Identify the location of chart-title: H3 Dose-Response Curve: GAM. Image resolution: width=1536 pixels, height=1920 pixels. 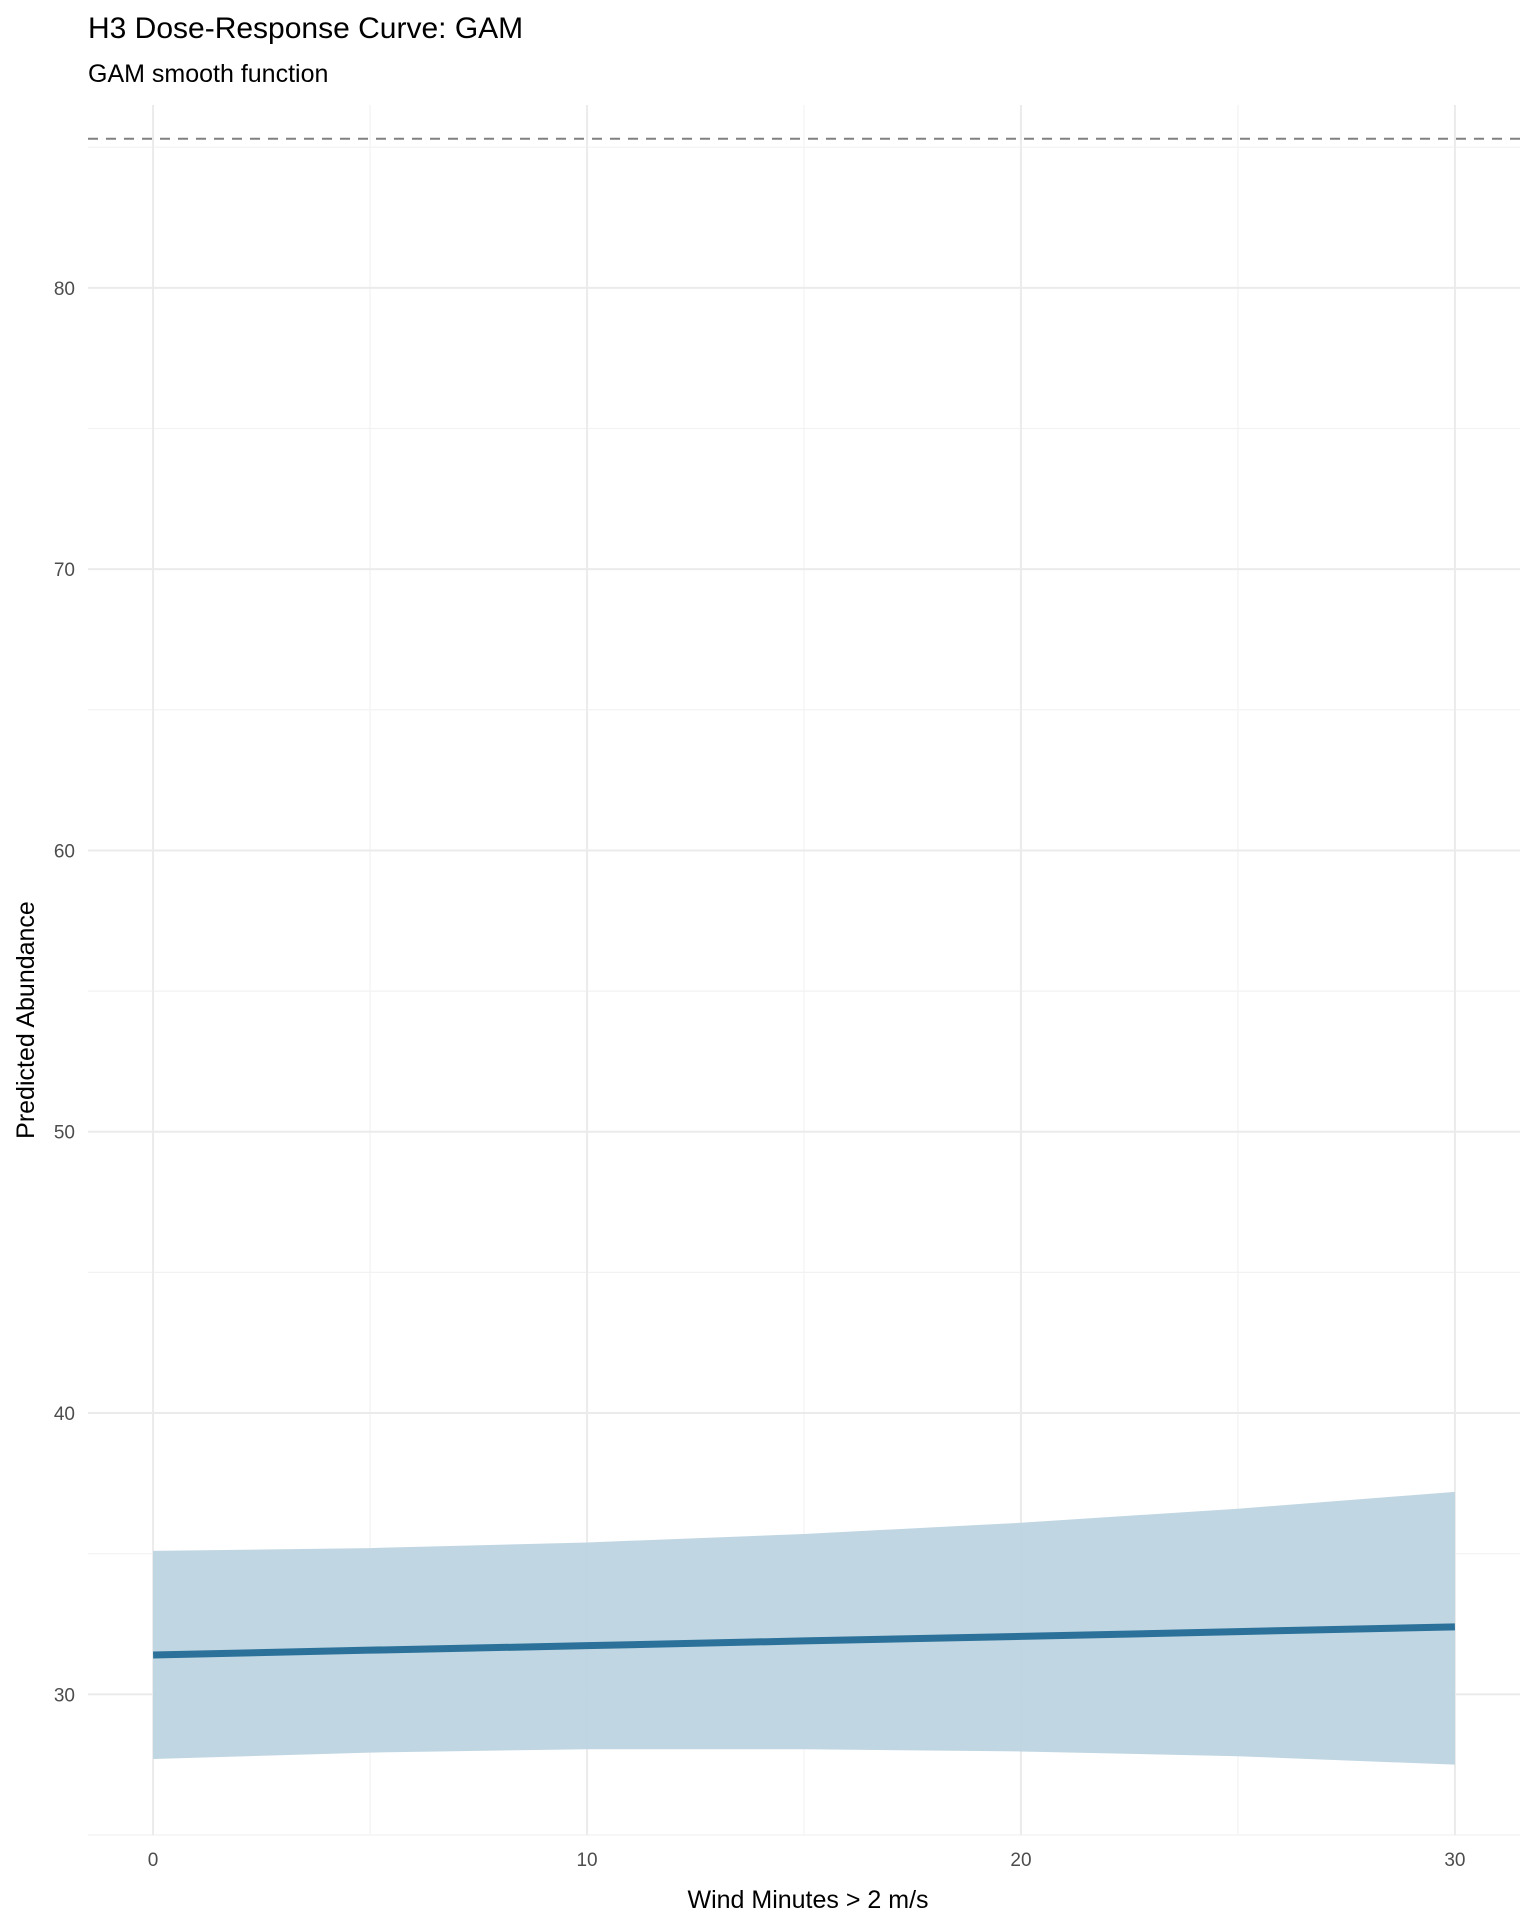
(305, 28).